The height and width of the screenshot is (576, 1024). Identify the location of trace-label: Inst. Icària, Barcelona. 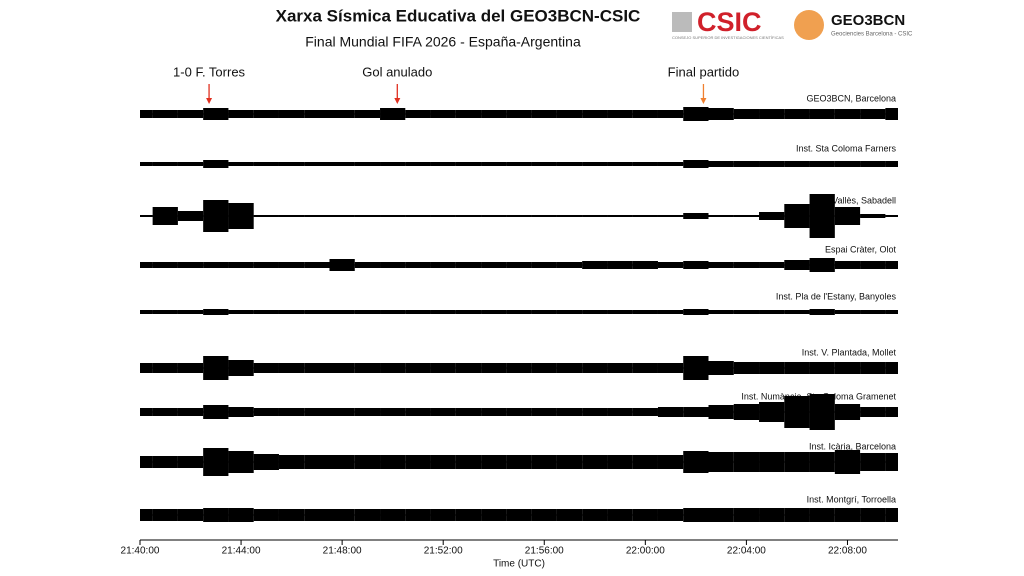
(852, 446).